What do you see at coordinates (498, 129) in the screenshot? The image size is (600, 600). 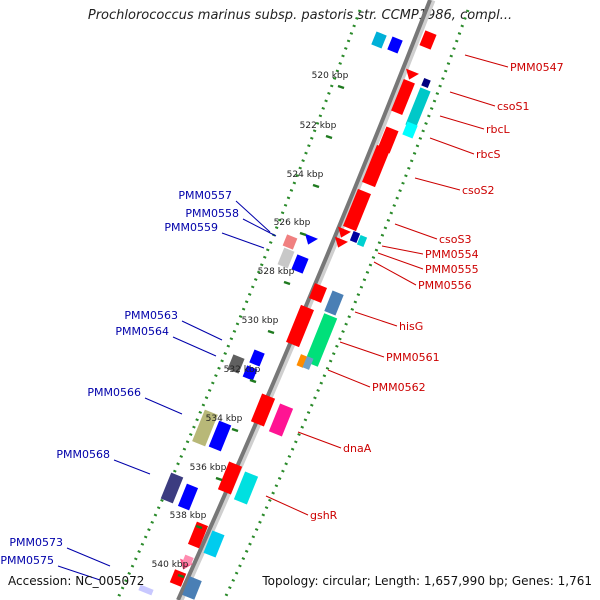 I see `gene-label-rbcl: rbcL` at bounding box center [498, 129].